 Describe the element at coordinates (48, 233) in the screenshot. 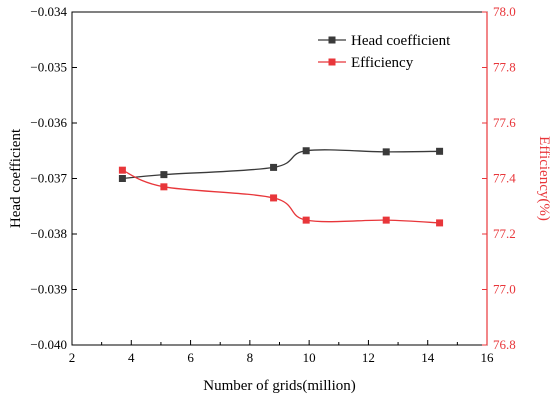

I see `y-tick-label: −0.038` at that location.